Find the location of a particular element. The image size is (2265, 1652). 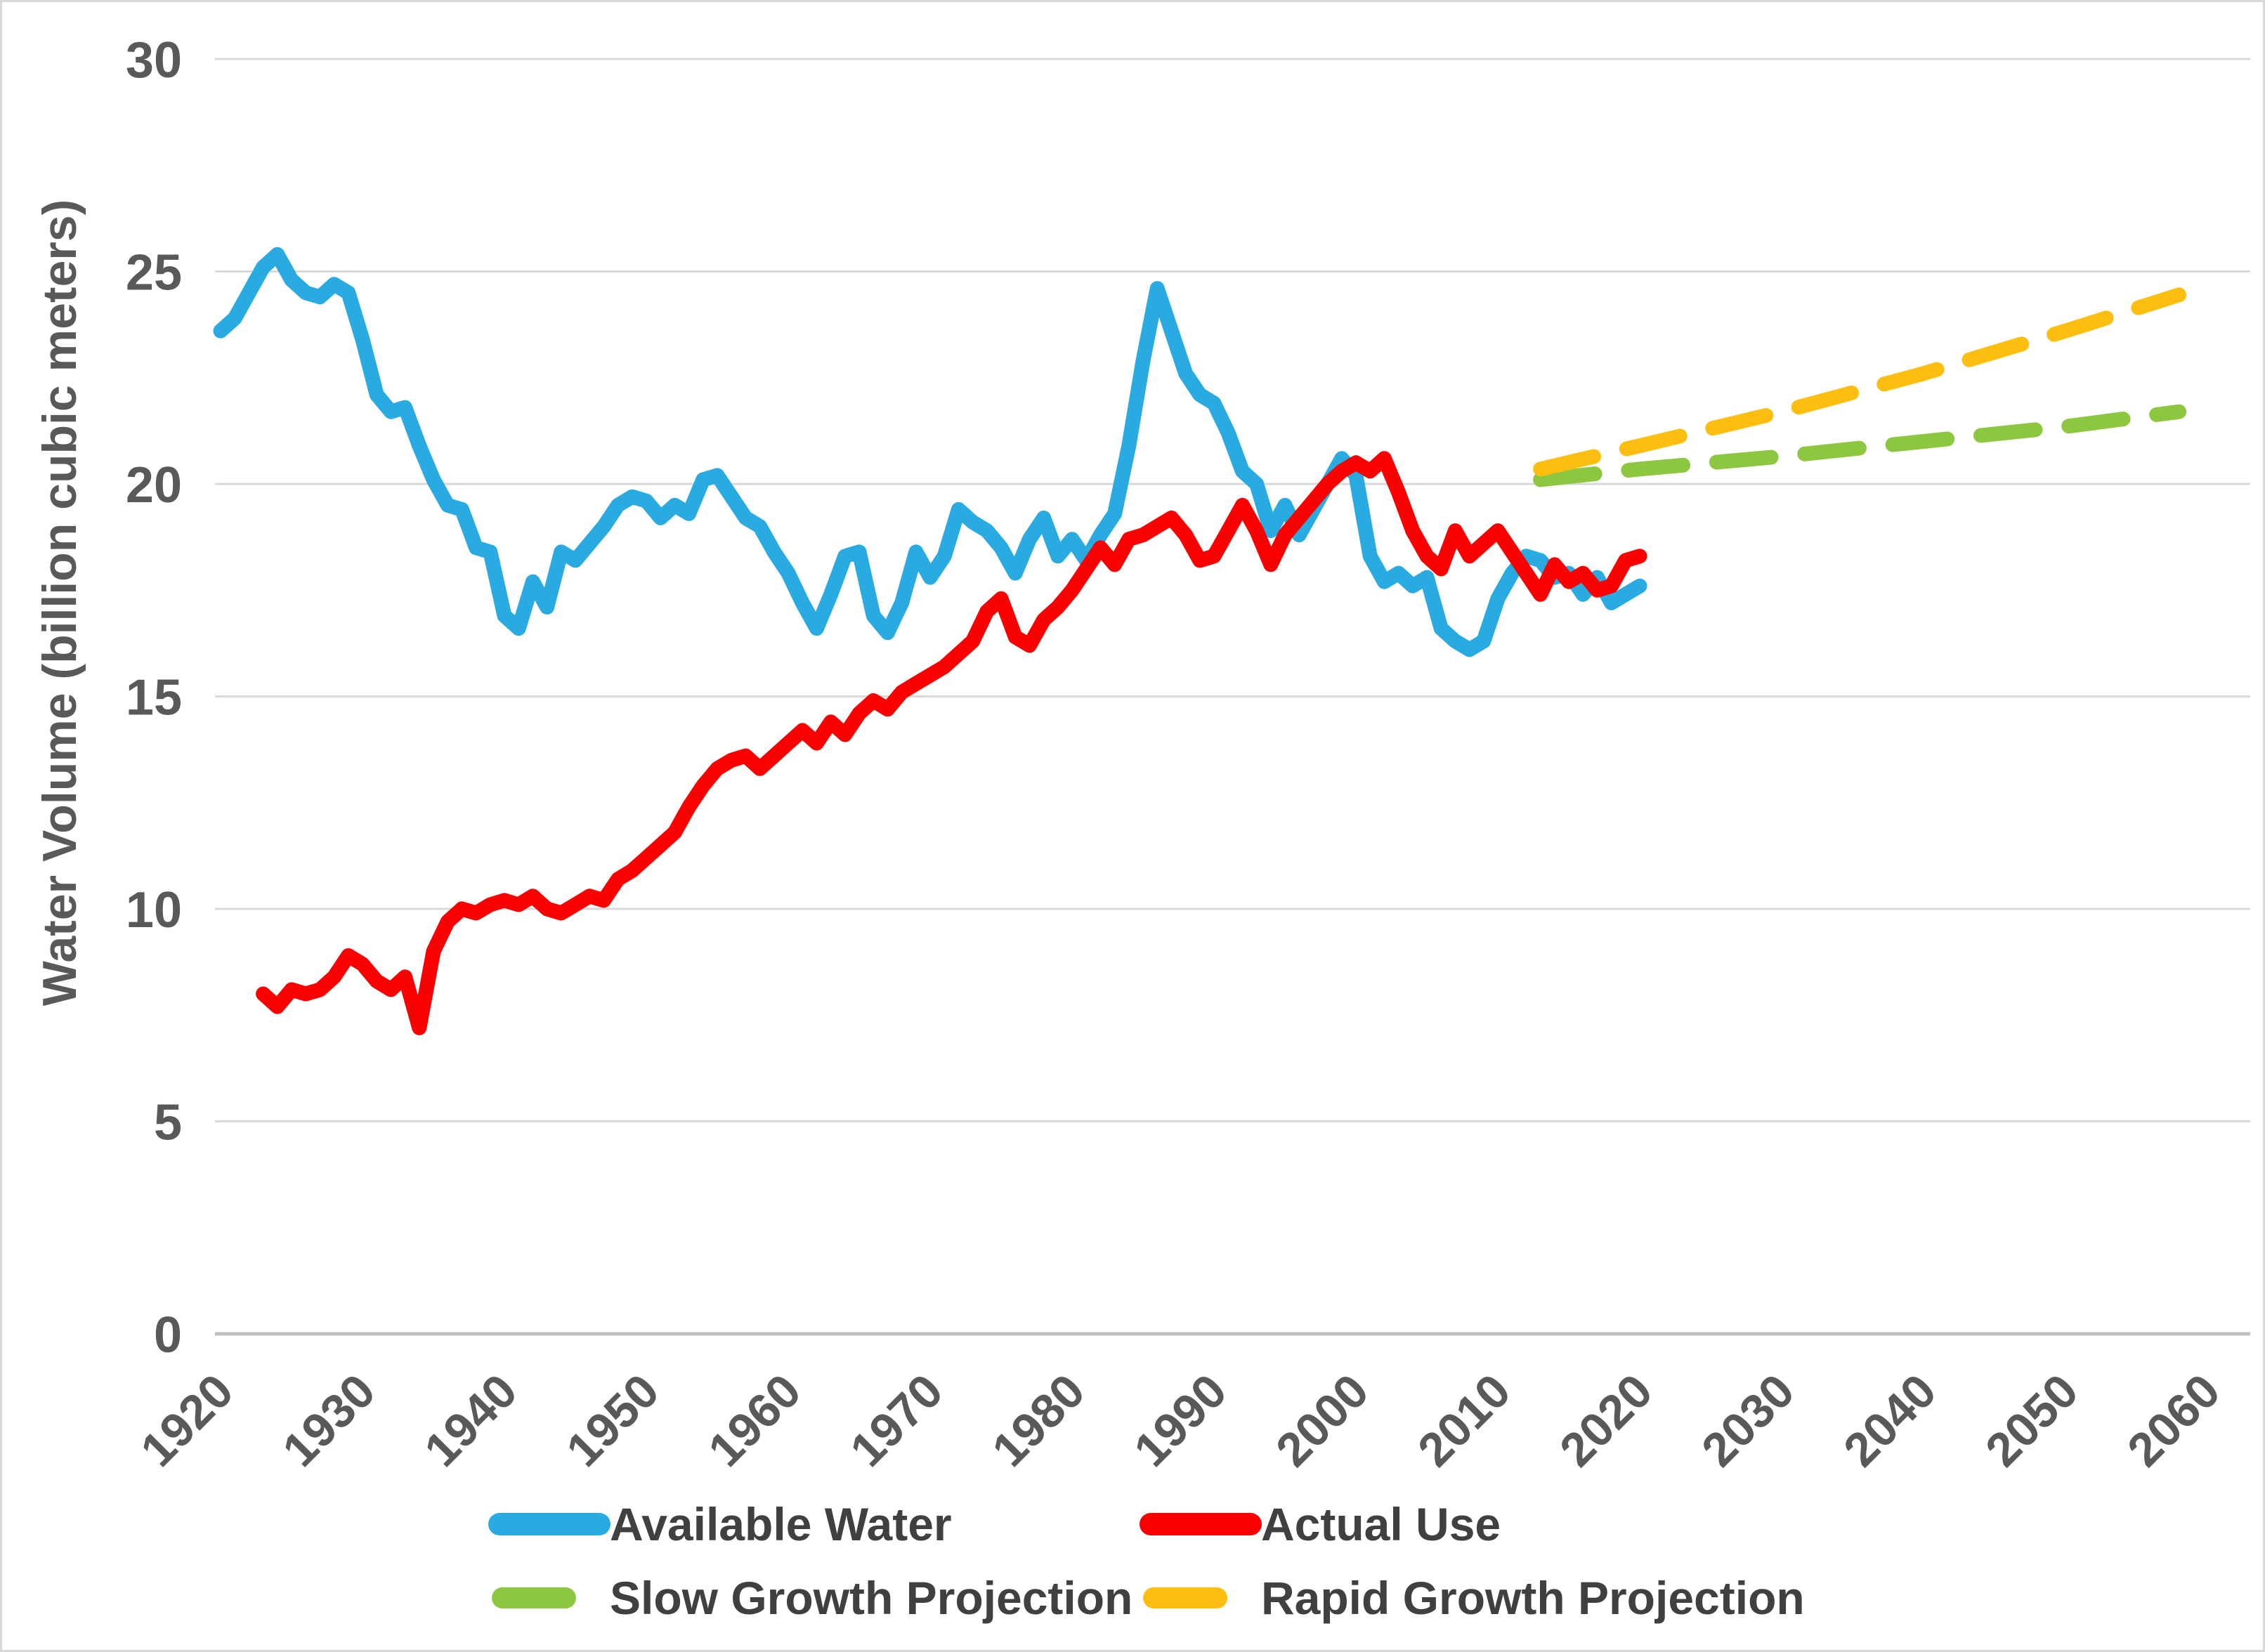

legend-label-actual-use: Actual Use is located at coordinates (1381, 1524).